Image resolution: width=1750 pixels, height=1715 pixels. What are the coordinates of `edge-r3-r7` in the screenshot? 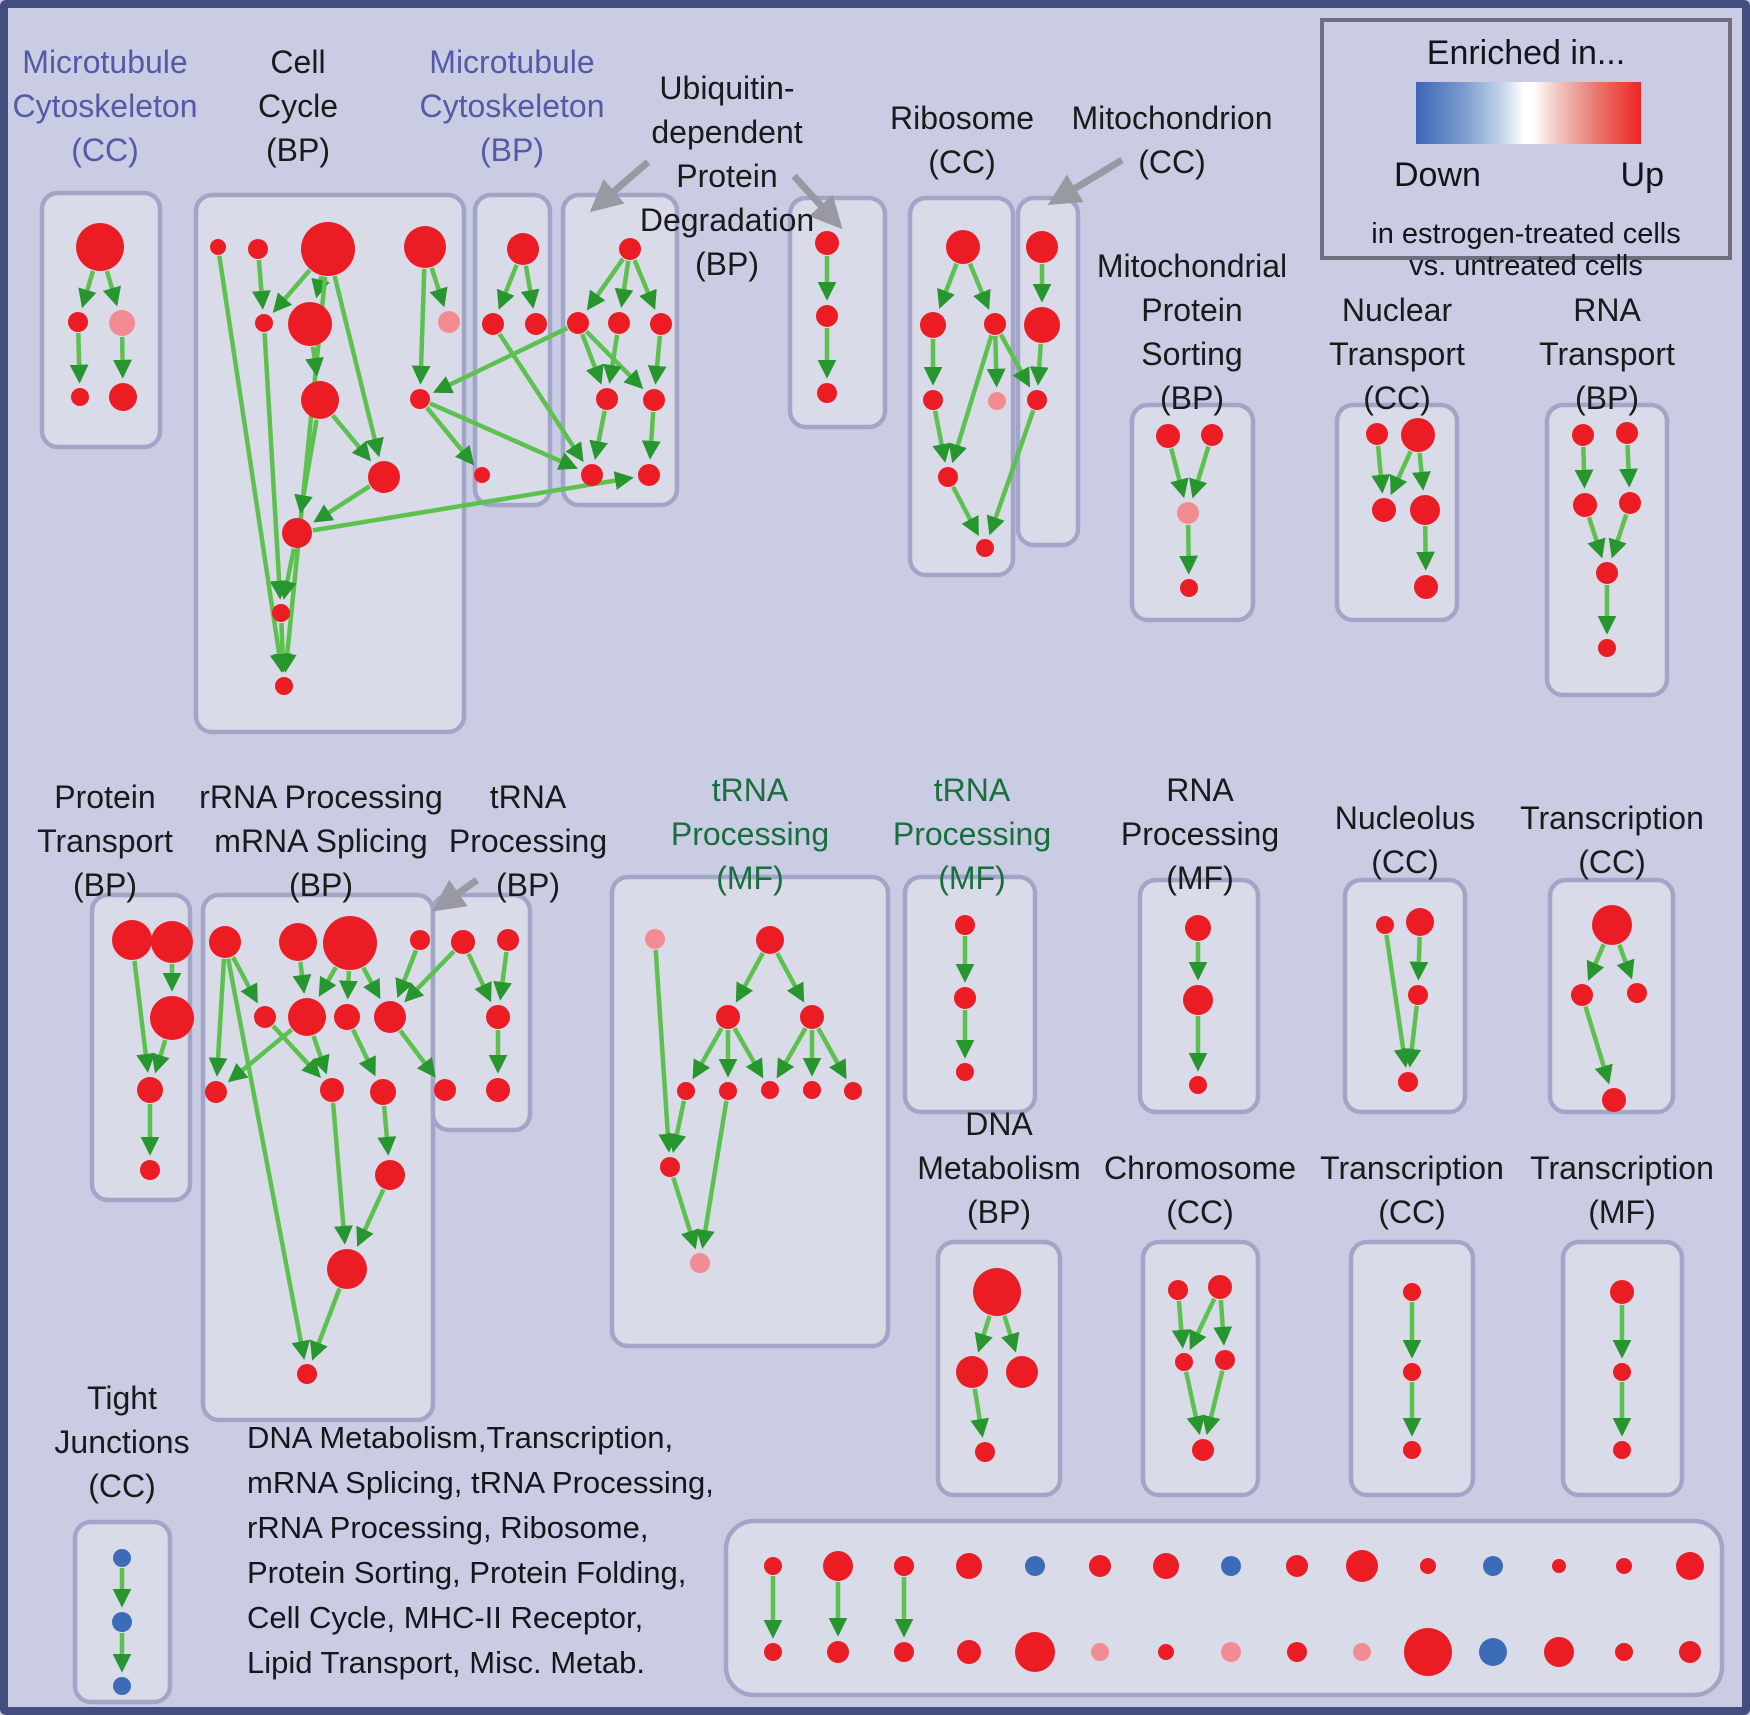 It's located at (348, 985).